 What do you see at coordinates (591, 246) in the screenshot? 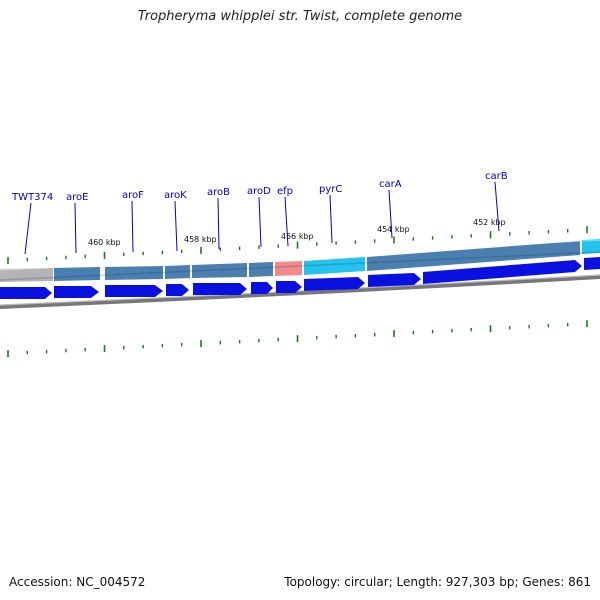
I see `feature-segment-carb` at bounding box center [591, 246].